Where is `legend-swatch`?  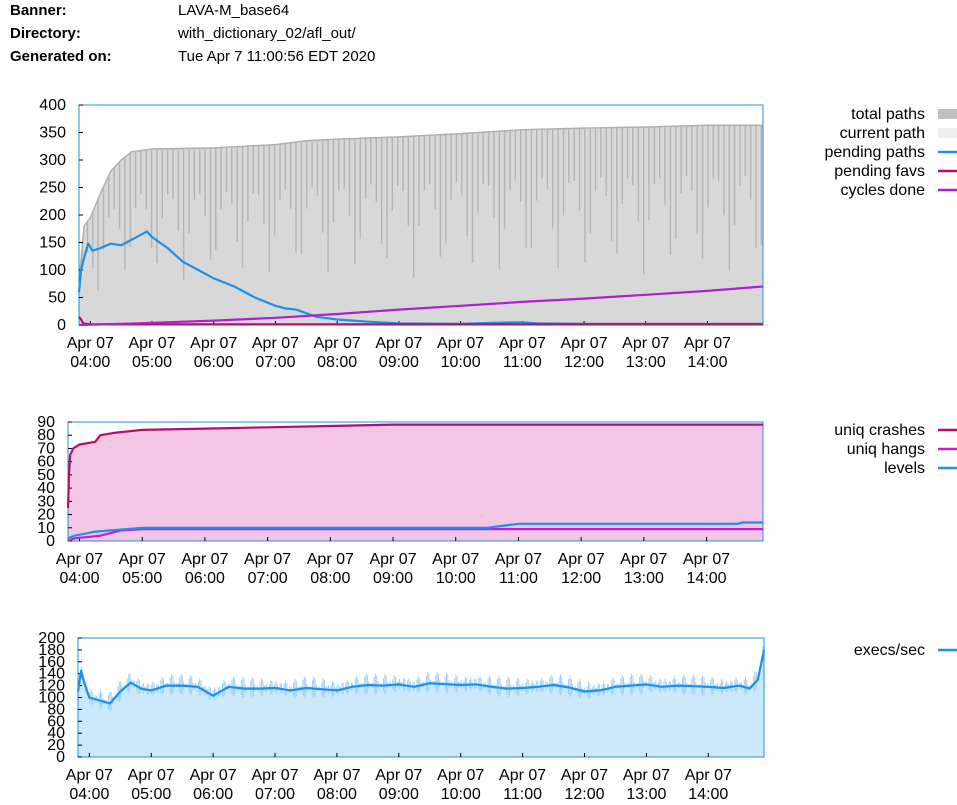 legend-swatch is located at coordinates (947, 114).